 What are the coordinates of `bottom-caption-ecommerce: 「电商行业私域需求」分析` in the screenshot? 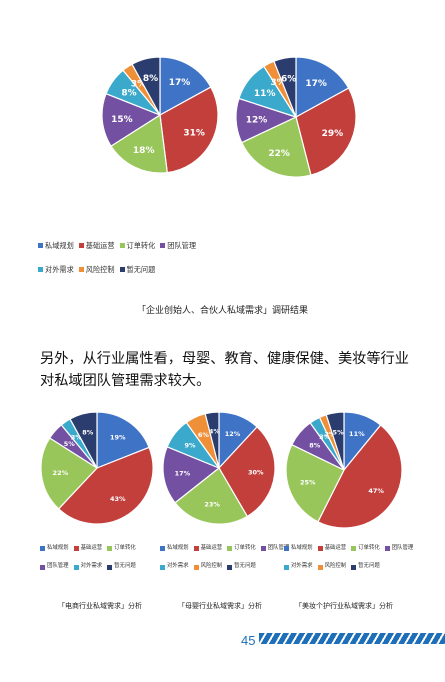 It's located at (100, 606).